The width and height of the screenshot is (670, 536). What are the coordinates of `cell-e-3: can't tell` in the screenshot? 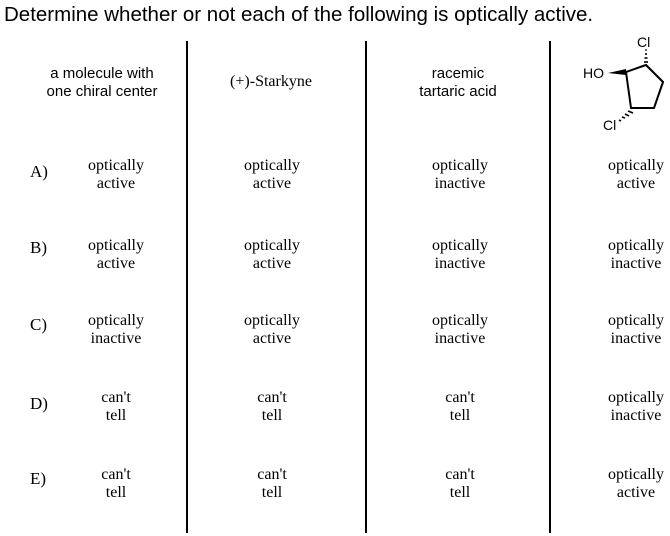 It's located at (460, 484).